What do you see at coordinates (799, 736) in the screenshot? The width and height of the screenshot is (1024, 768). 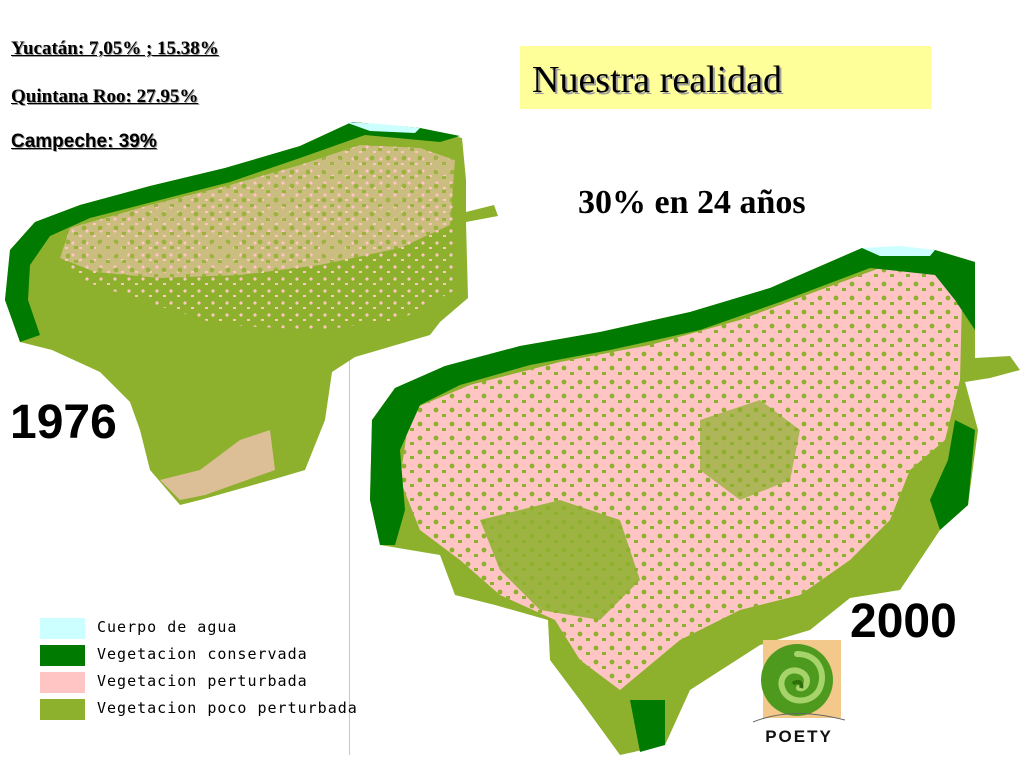 I see `logo-text: POETY` at bounding box center [799, 736].